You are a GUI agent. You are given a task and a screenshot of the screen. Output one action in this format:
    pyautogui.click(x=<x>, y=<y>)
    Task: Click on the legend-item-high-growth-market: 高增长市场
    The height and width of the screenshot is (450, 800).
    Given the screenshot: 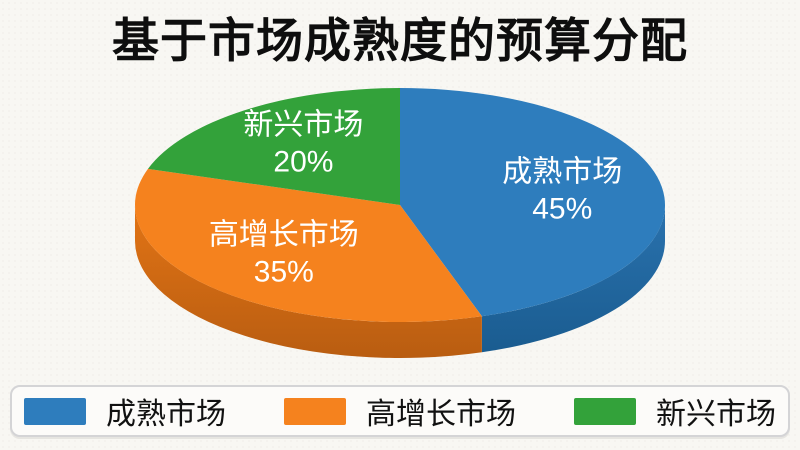 What is the action you would take?
    pyautogui.click(x=400, y=411)
    